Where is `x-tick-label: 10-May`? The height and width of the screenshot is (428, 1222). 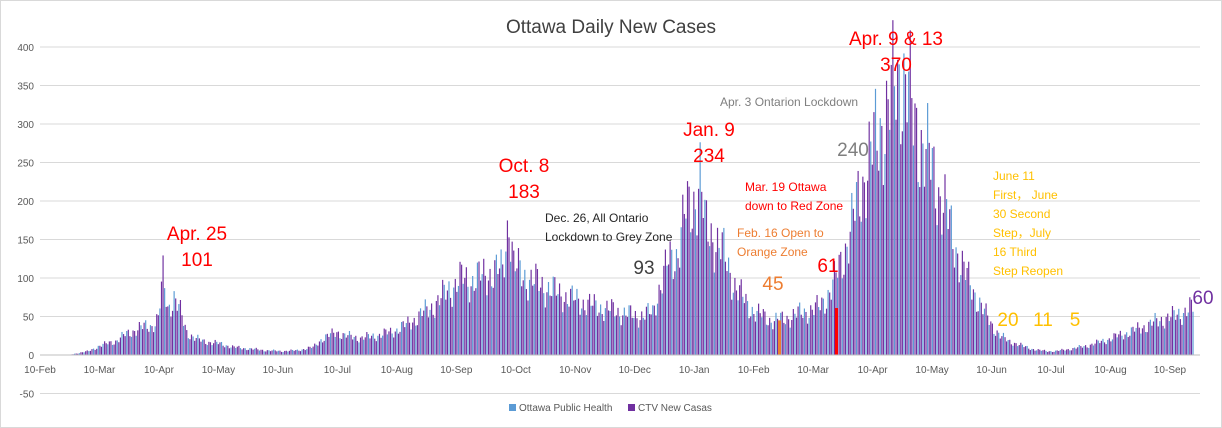 x-tick-label: 10-May is located at coordinates (931, 370).